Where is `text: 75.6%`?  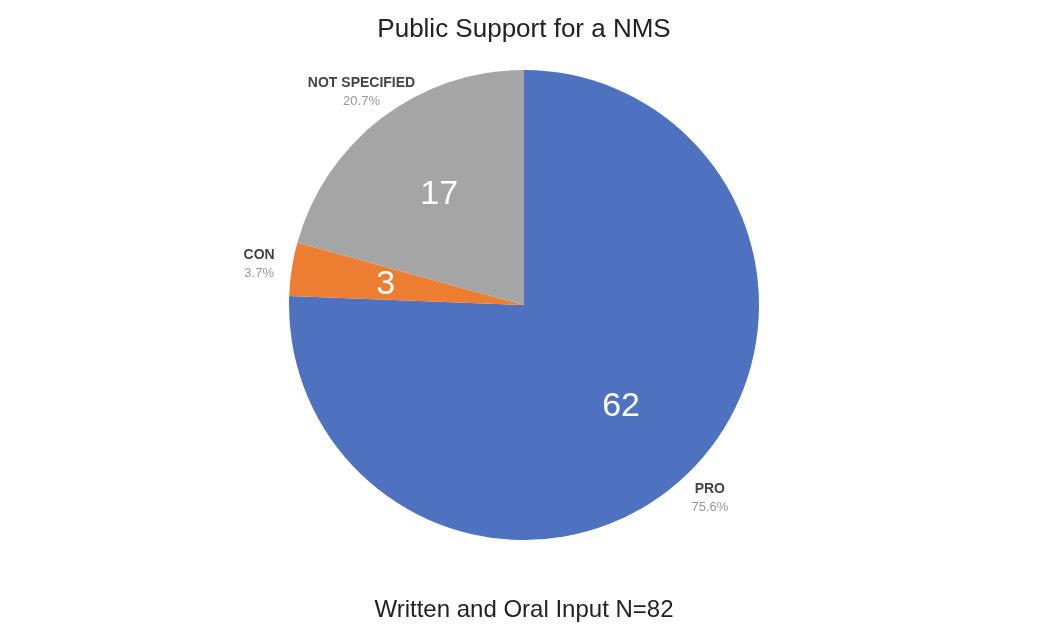
text: 75.6% is located at coordinates (710, 507).